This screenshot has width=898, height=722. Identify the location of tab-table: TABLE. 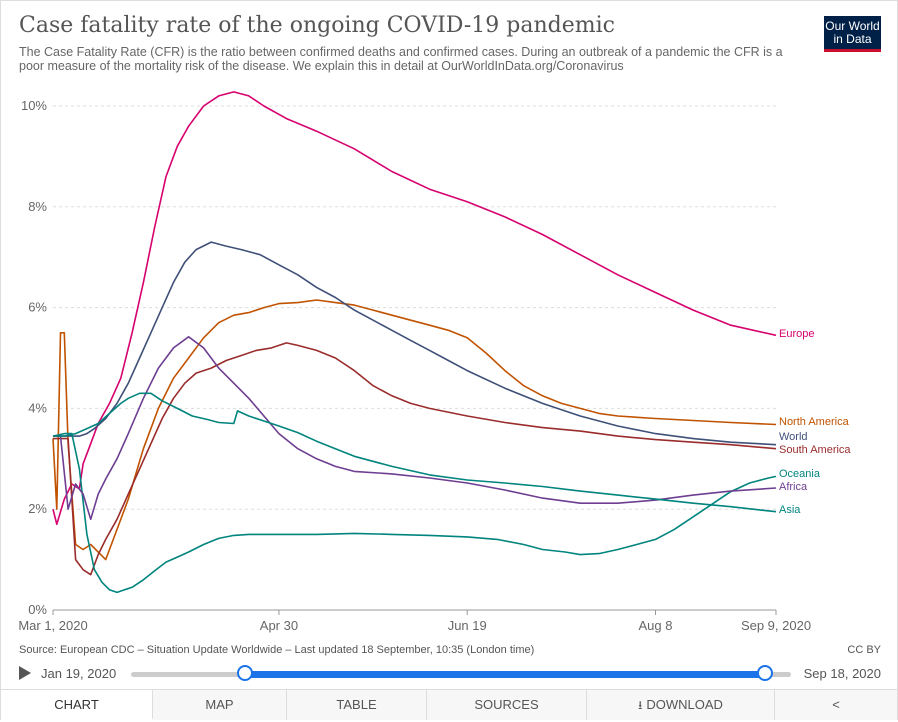
(357, 705).